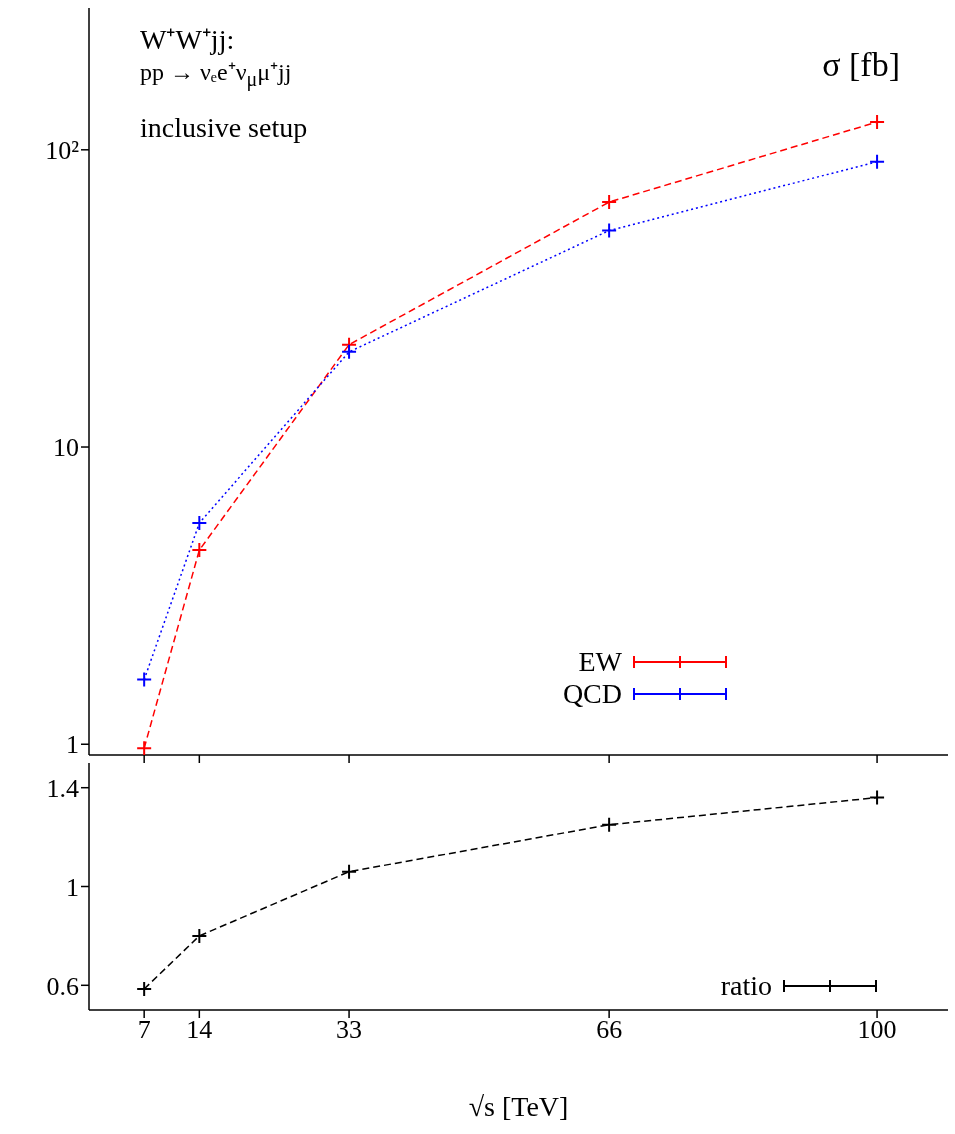  Describe the element at coordinates (224, 127) in the screenshot. I see `annotation: inclusive setup` at that location.